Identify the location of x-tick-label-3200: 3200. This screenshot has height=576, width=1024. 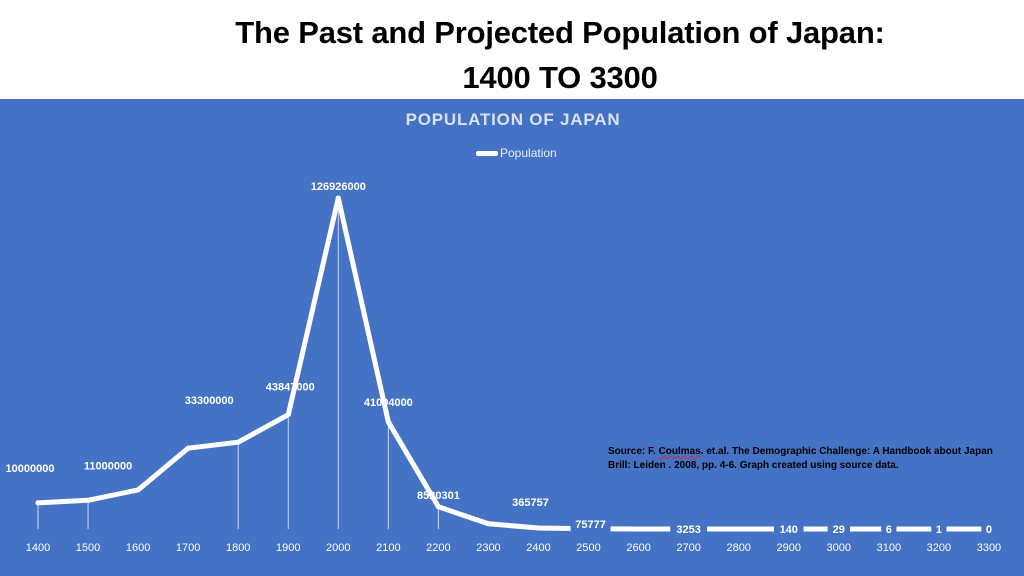
(939, 548).